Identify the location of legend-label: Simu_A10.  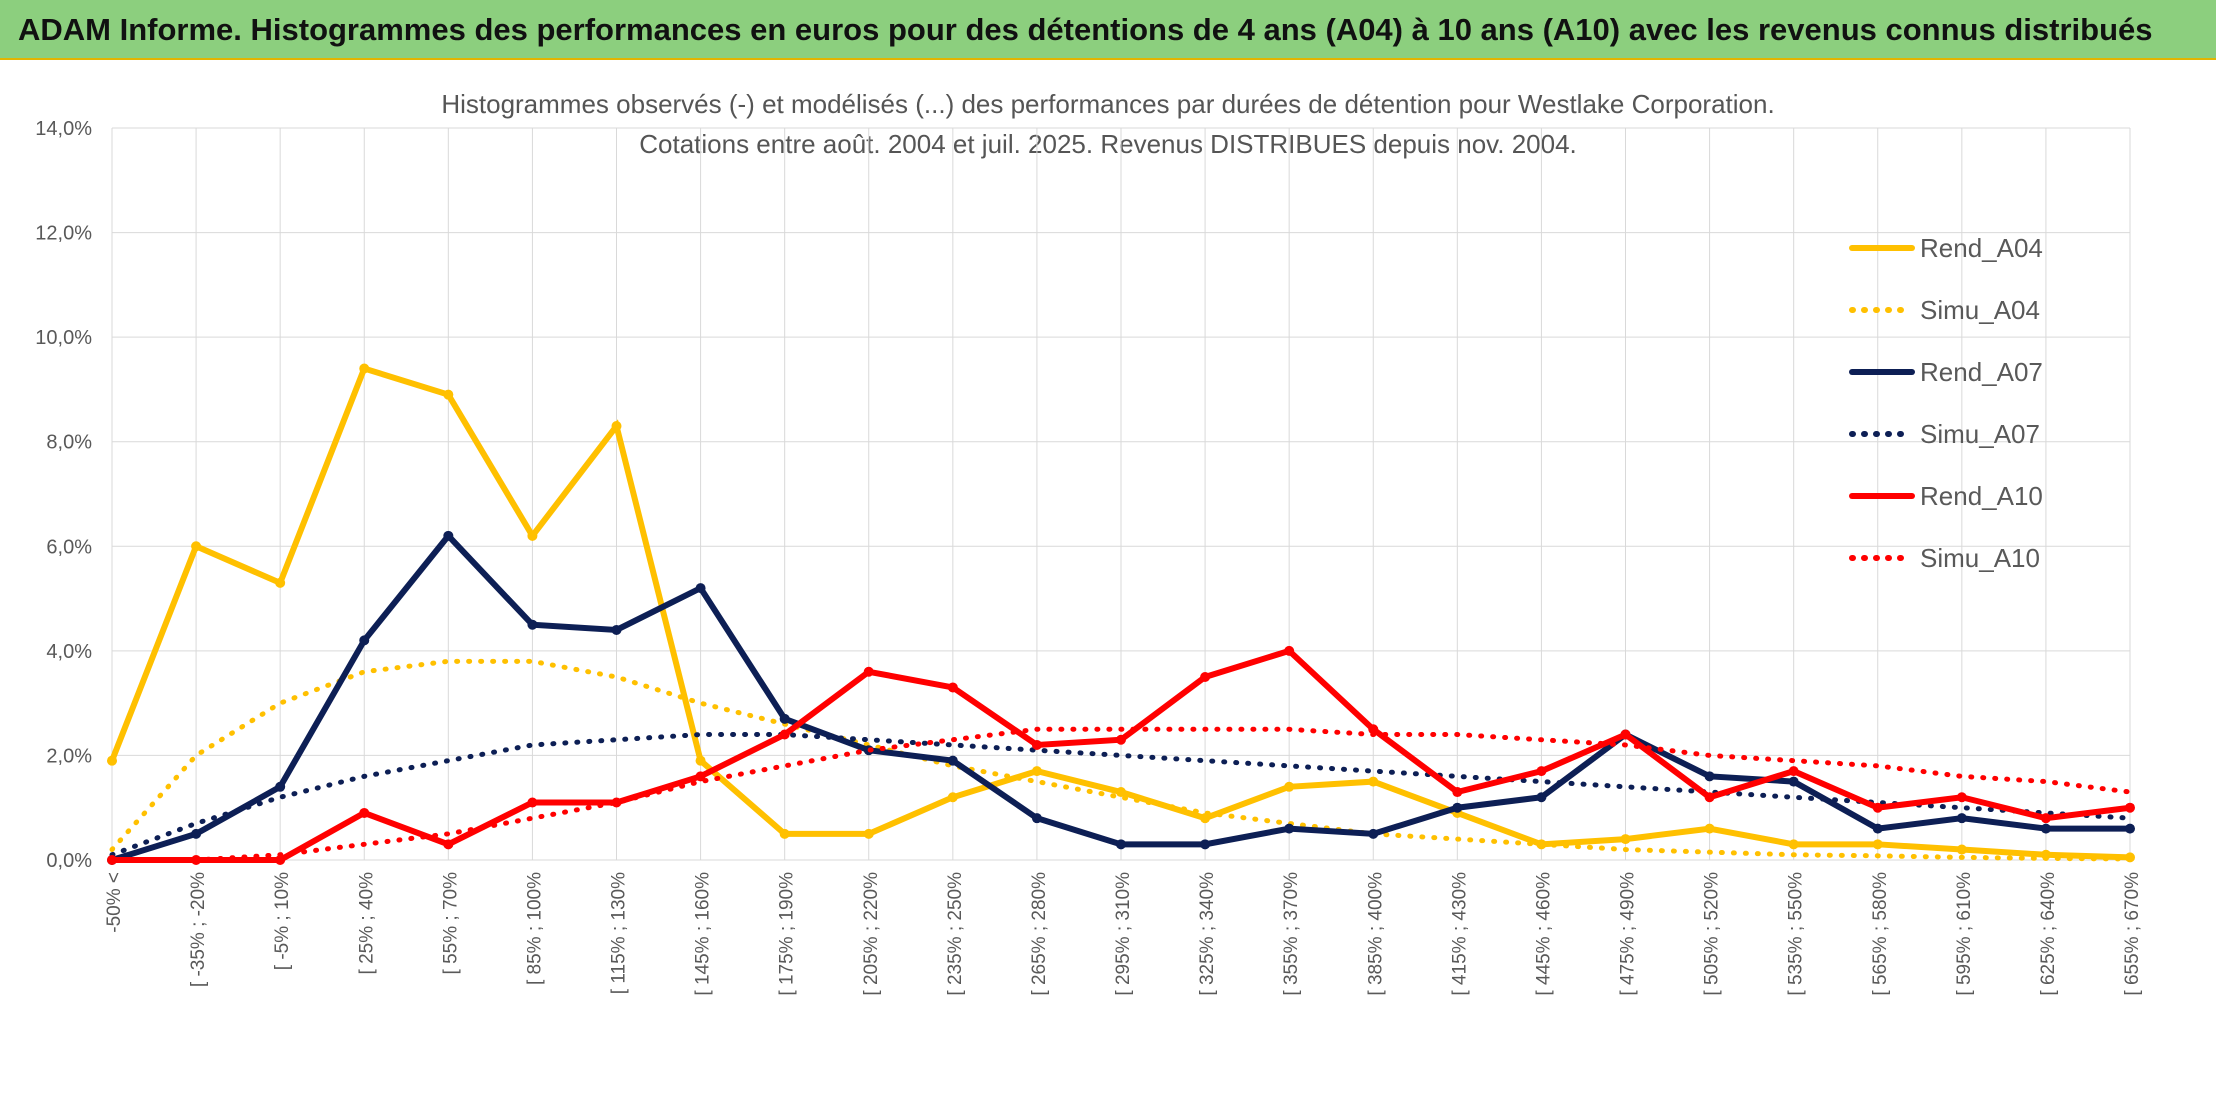
(1980, 558).